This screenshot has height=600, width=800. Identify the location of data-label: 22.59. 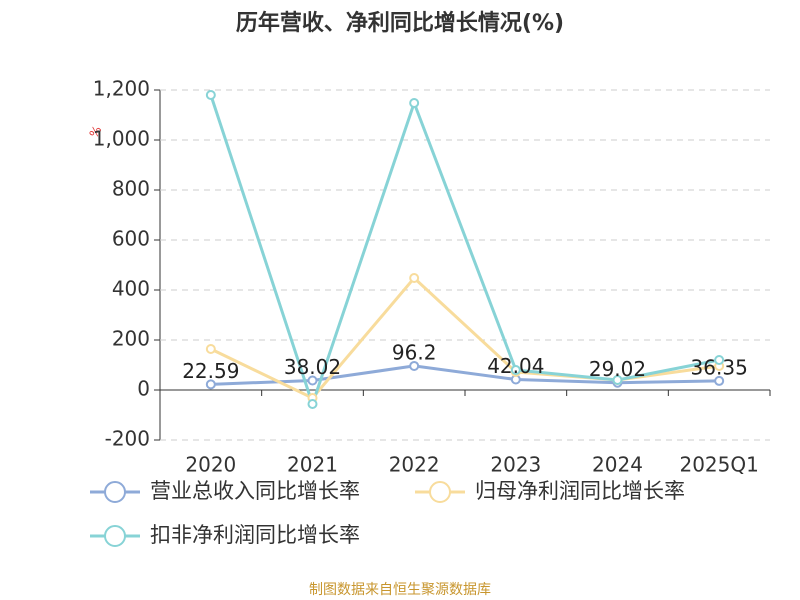
(210, 371).